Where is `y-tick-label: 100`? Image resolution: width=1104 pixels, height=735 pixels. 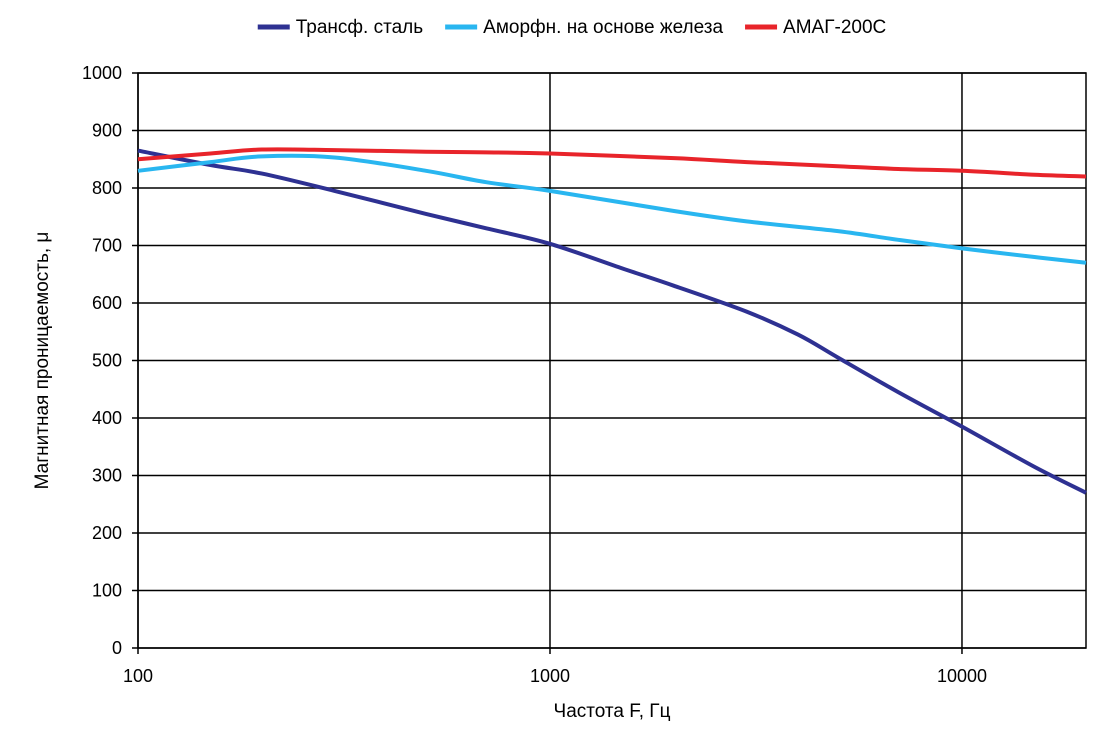 y-tick-label: 100 is located at coordinates (107, 591).